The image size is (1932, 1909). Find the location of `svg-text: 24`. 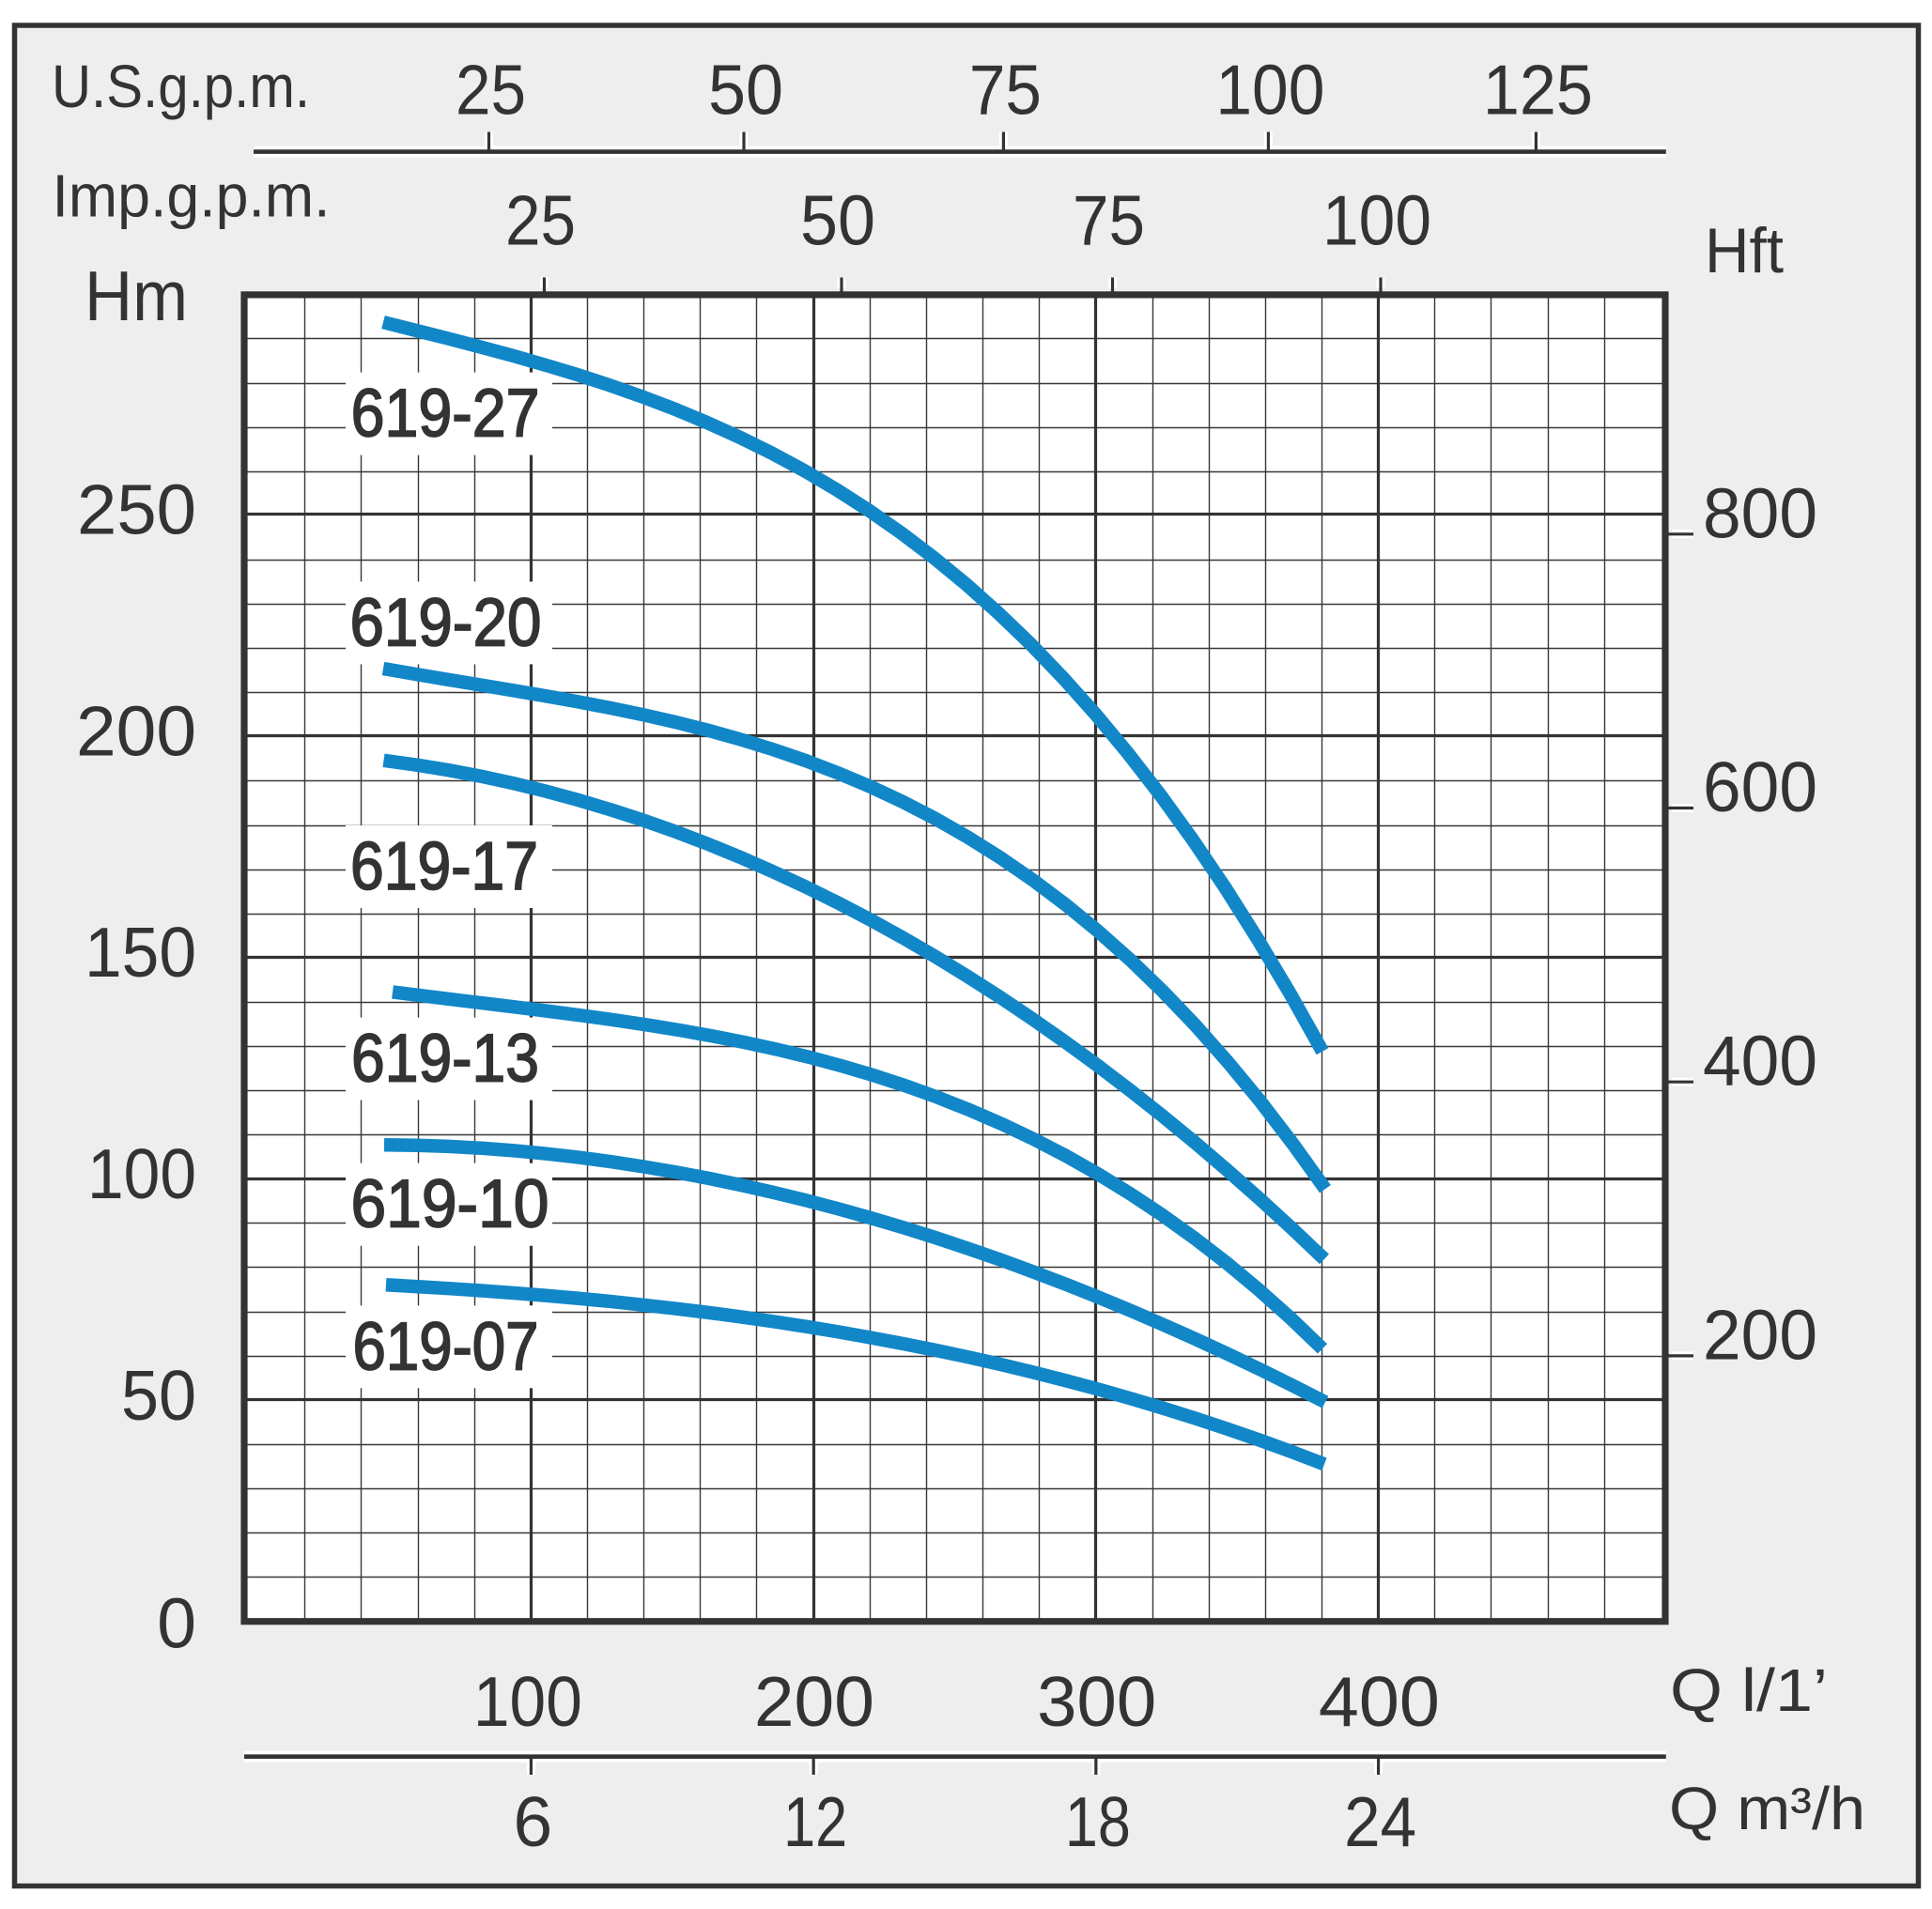

svg-text: 24 is located at coordinates (1380, 1821).